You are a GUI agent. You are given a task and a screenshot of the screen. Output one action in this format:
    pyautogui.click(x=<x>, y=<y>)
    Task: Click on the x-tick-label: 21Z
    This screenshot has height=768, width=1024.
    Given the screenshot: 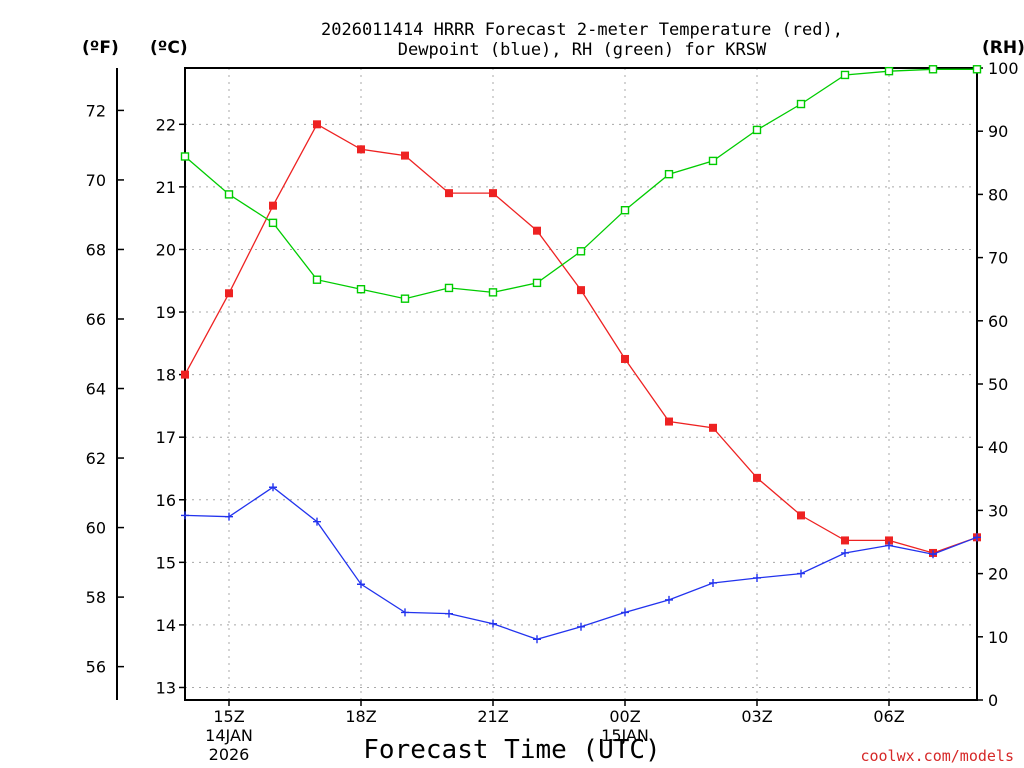 What is the action you would take?
    pyautogui.click(x=492, y=716)
    